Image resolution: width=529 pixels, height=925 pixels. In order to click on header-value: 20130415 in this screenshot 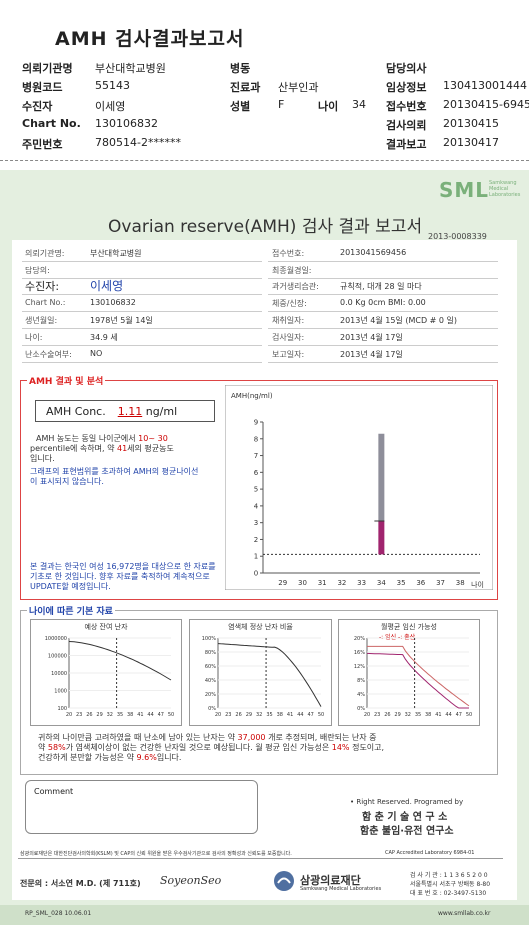, I will do `click(471, 123)`.